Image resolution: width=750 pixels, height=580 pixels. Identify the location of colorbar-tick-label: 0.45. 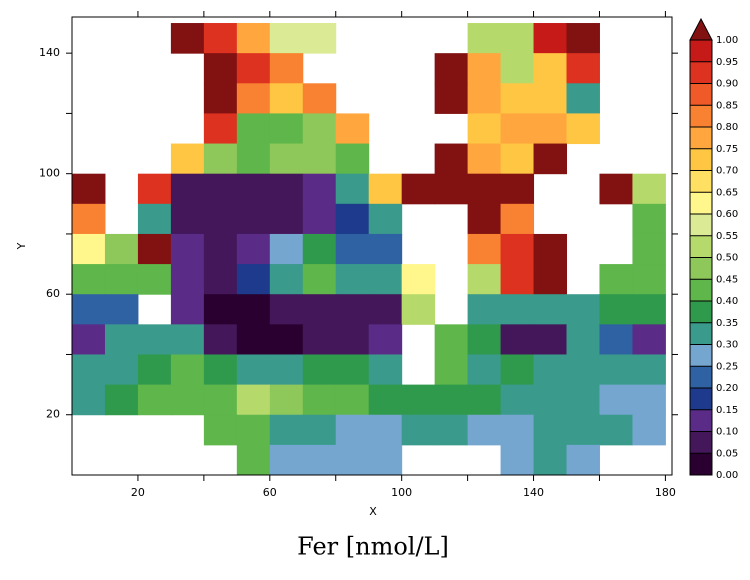
(727, 279).